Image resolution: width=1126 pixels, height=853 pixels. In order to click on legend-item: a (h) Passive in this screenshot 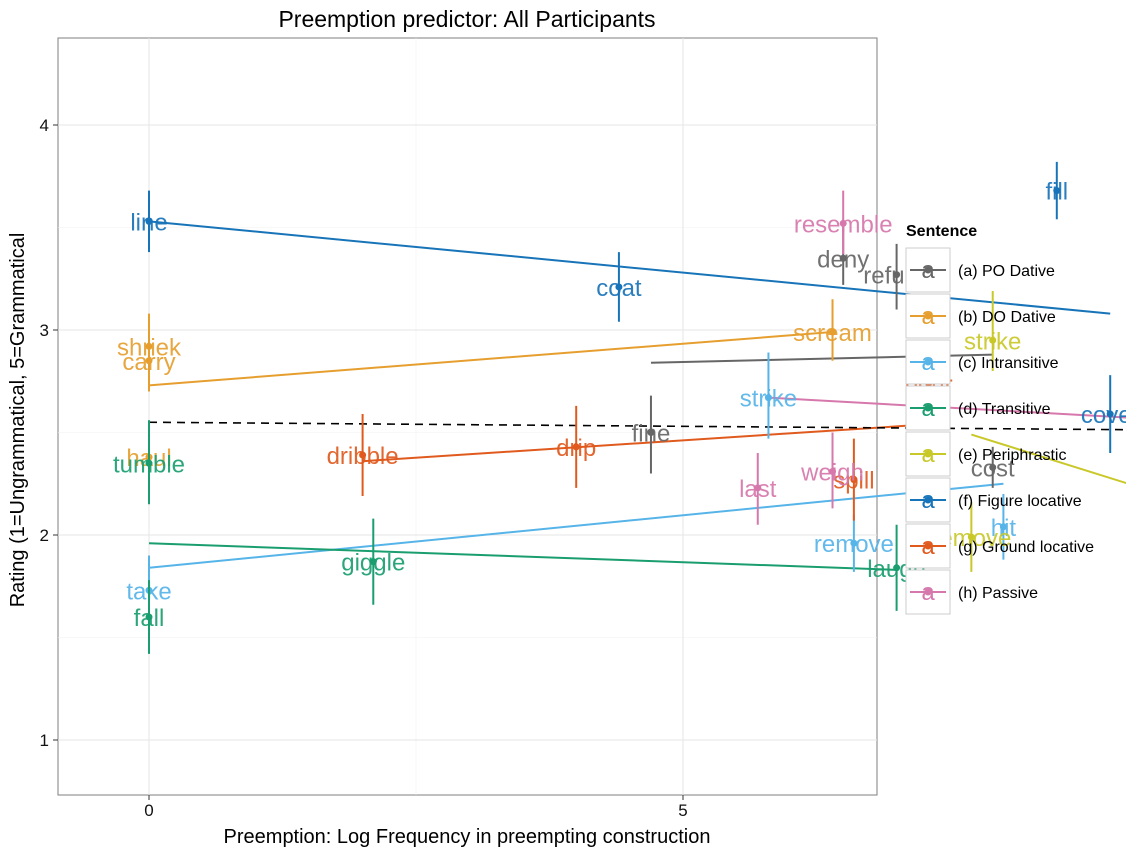, I will do `click(971, 592)`.